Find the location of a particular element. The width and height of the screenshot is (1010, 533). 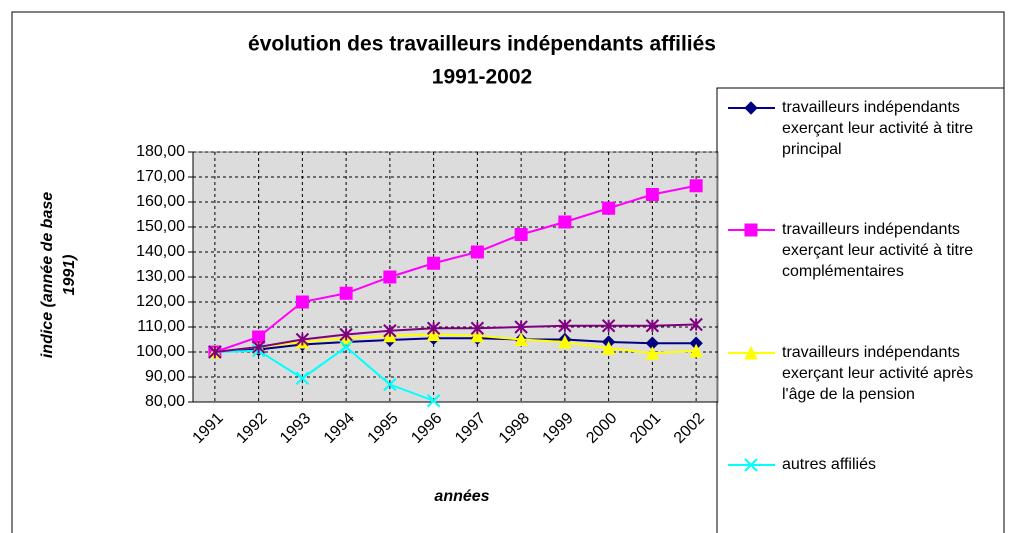

y-tick-label: 100,00 is located at coordinates (160, 351).